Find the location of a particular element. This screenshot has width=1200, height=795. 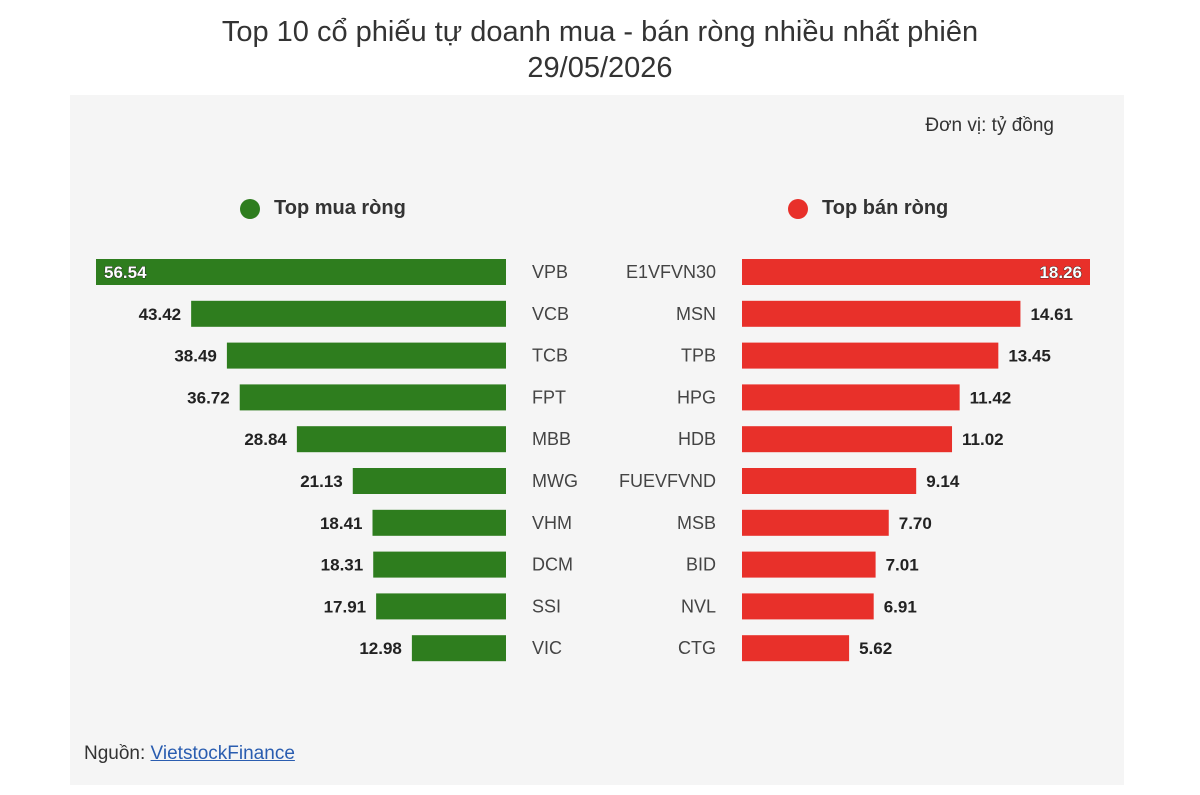

buy-value-label: 17.91 is located at coordinates (345, 606).